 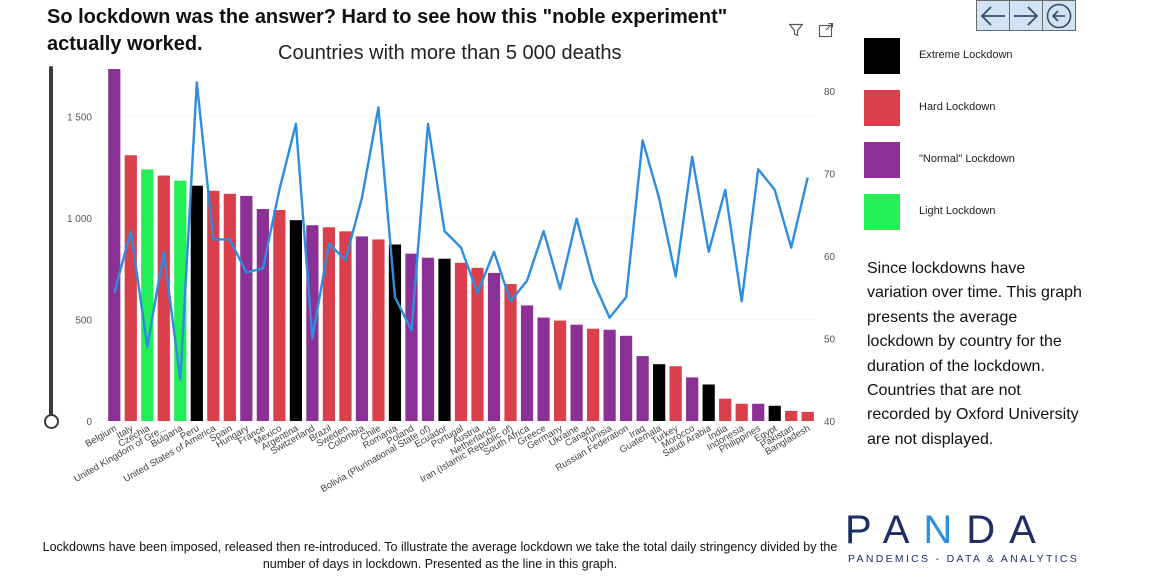 I want to click on legend-label-hard: Hard Lockdown, so click(x=957, y=107).